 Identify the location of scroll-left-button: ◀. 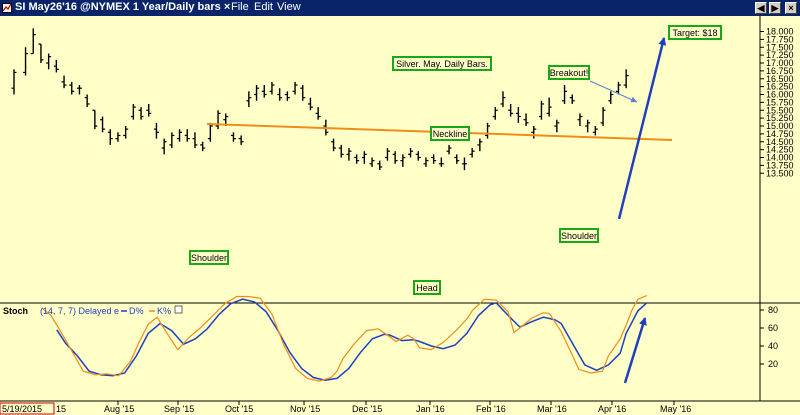
(761, 8).